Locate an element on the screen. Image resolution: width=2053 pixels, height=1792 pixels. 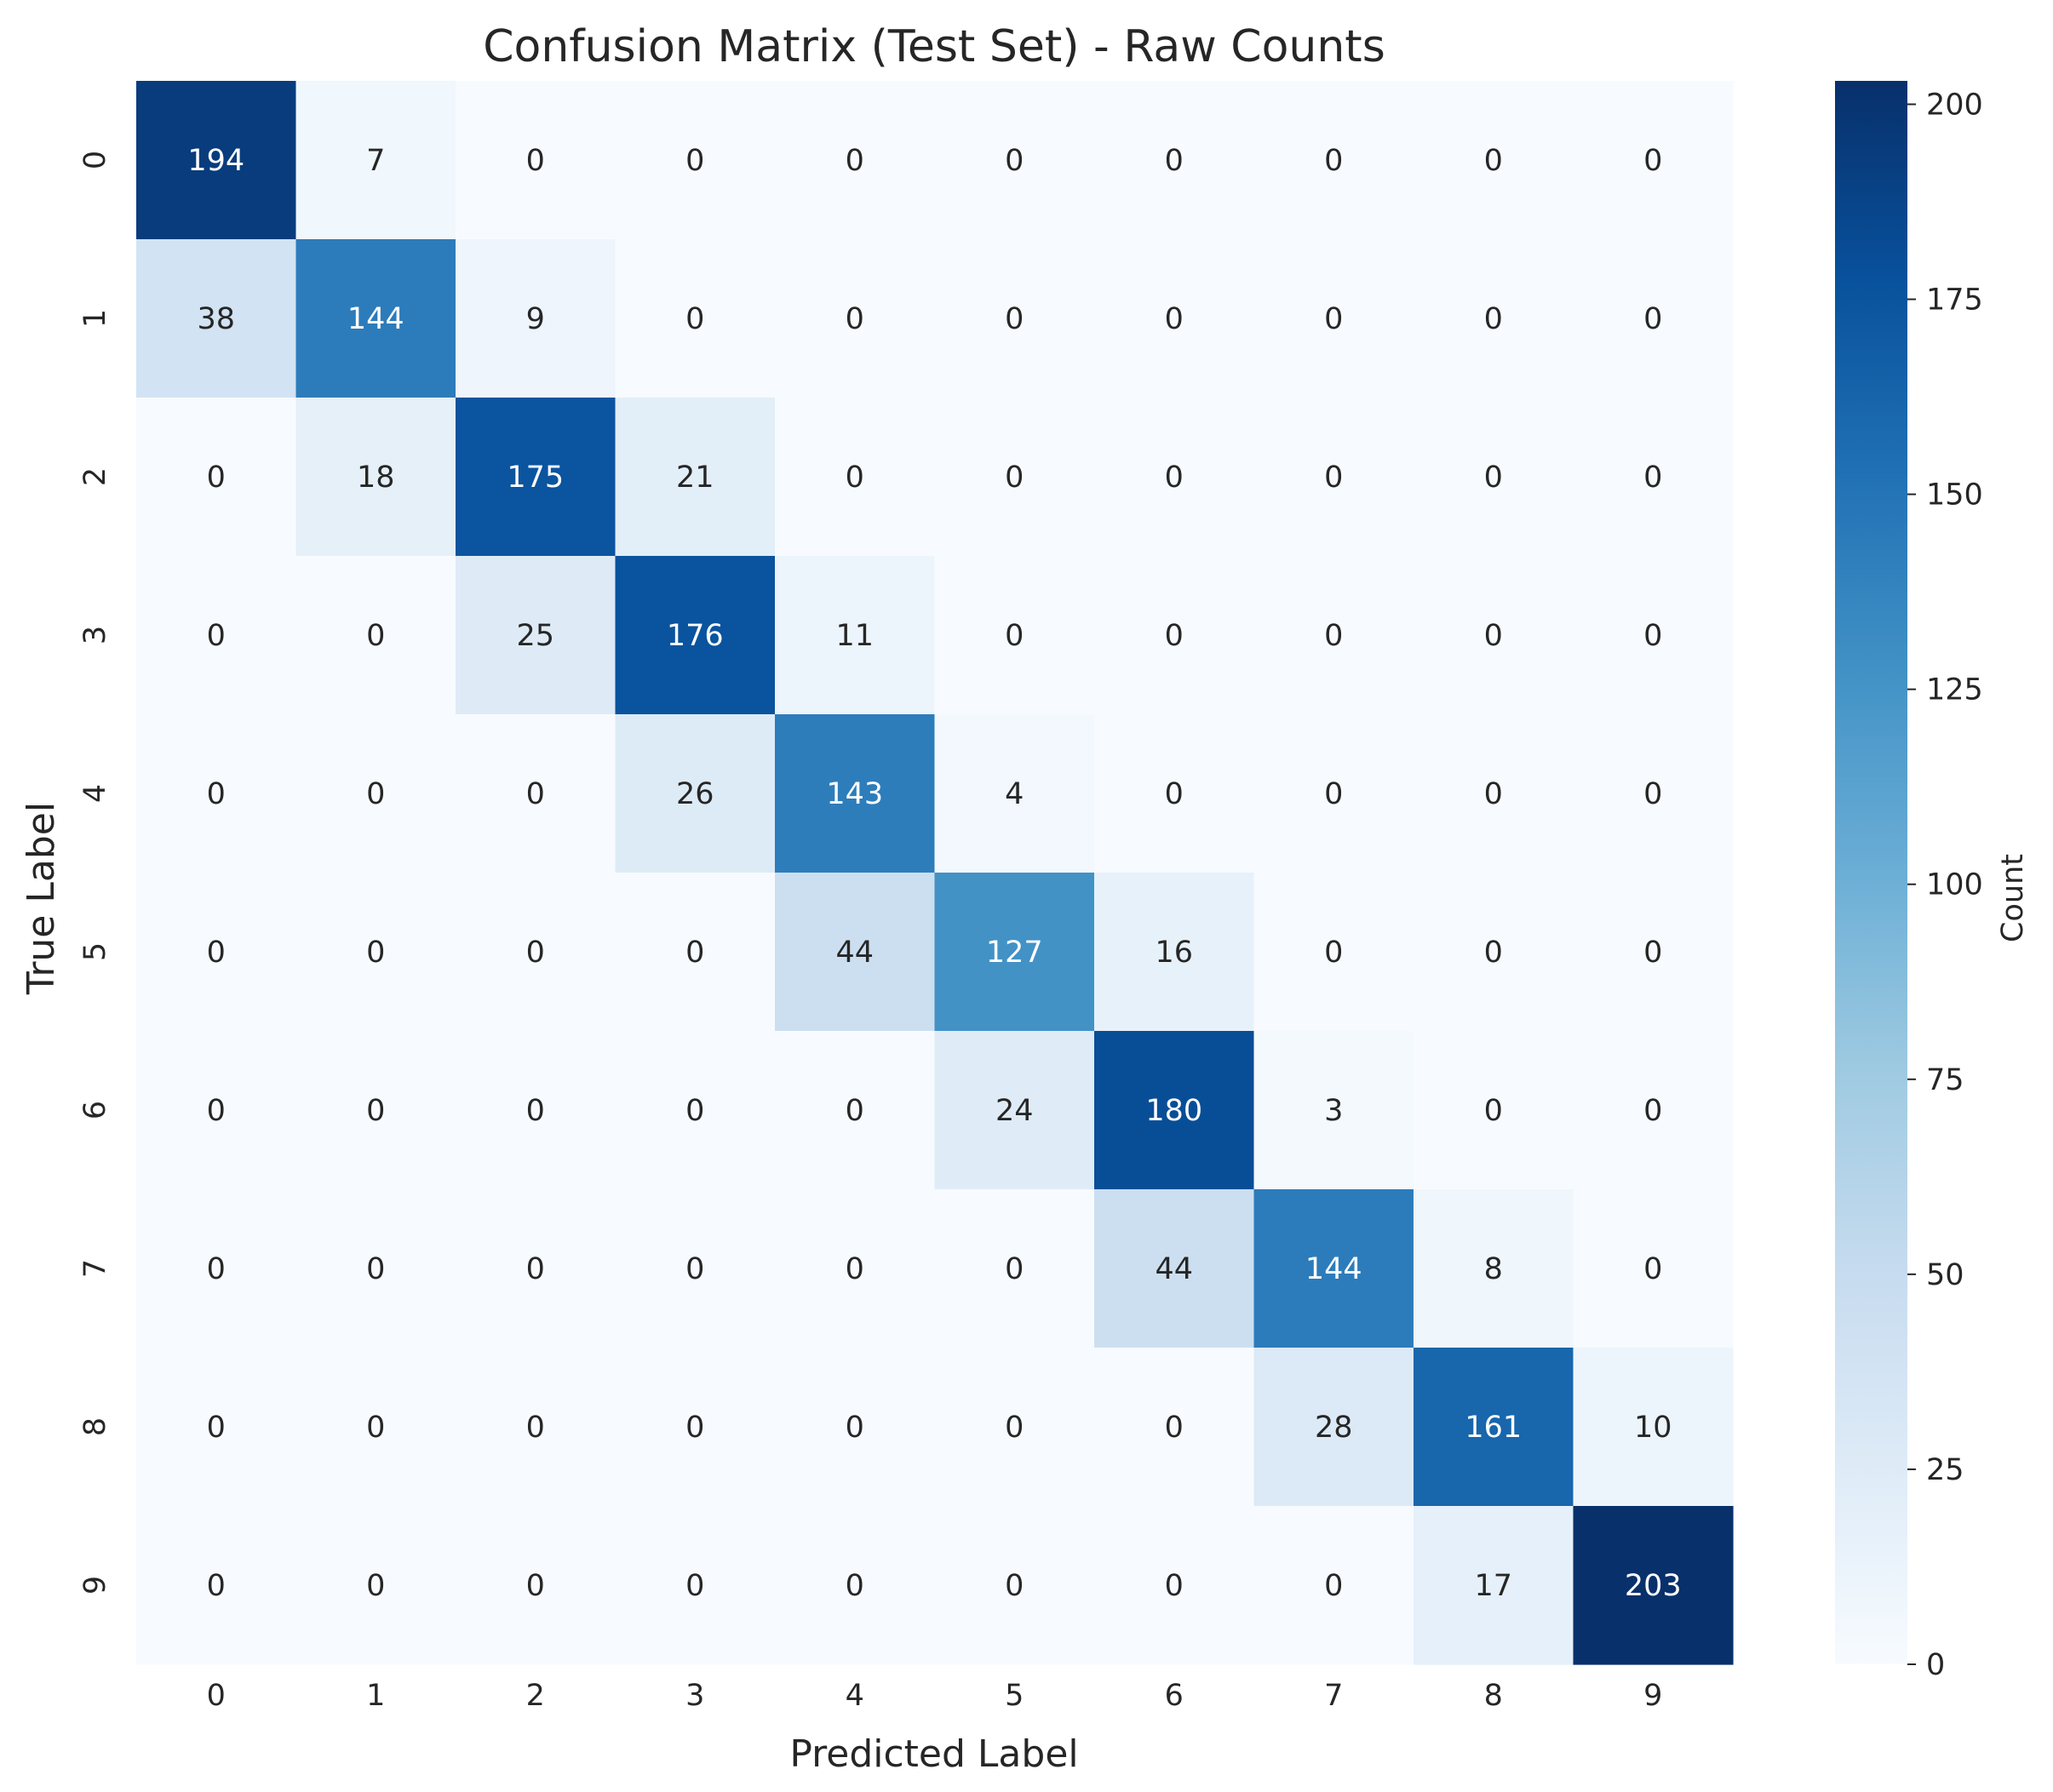
cell-value-r2-c0: 0 is located at coordinates (216, 478).